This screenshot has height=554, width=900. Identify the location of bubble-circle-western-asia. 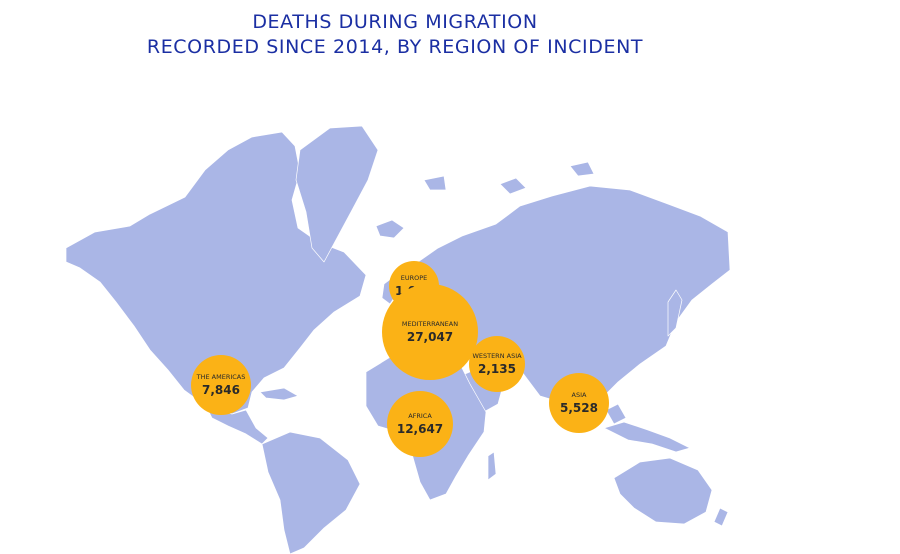
(497, 364).